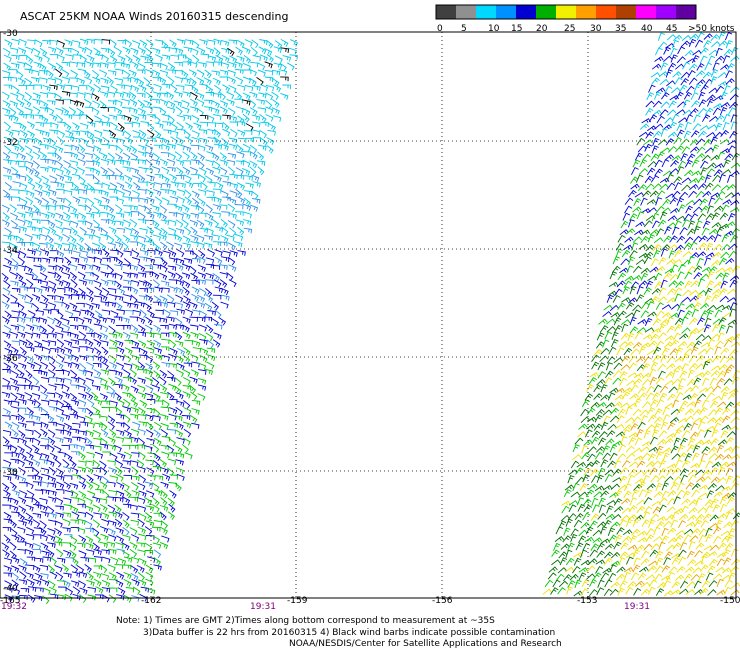 The image size is (740, 654). I want to click on legend-tick-label: 30, so click(596, 29).